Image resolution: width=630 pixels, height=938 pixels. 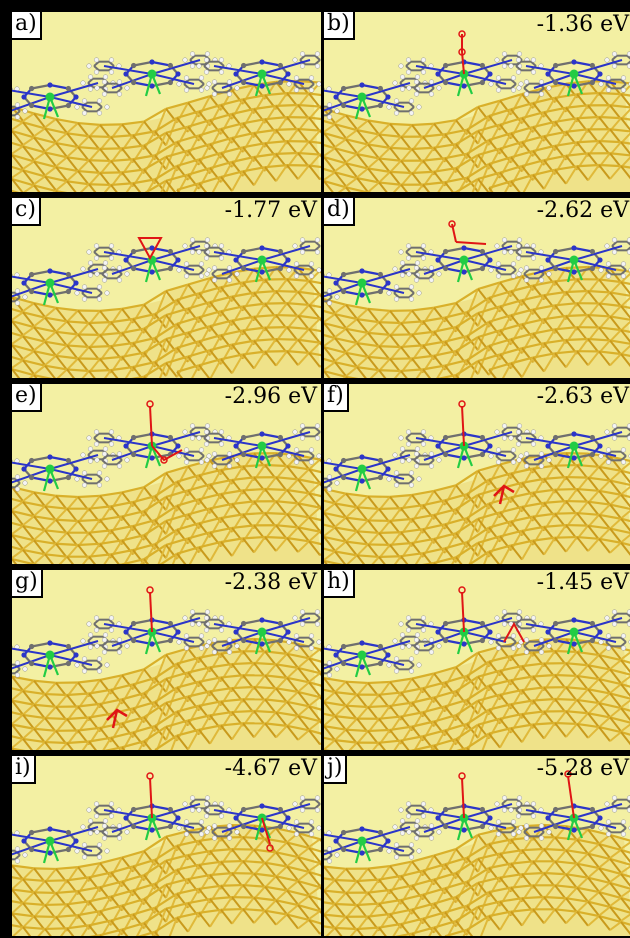 I want to click on panel-e-energy: -2.96 eV, so click(x=270, y=396).